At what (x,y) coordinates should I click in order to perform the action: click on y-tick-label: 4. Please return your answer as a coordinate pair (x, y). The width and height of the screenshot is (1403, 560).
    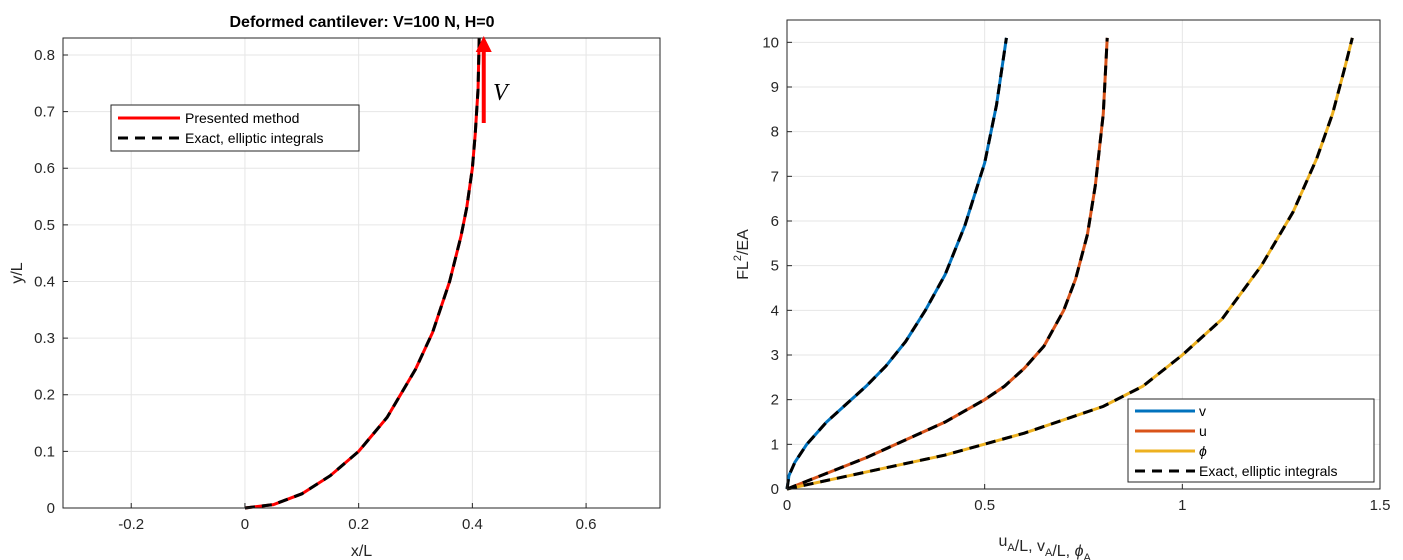
    Looking at the image, I should click on (775, 310).